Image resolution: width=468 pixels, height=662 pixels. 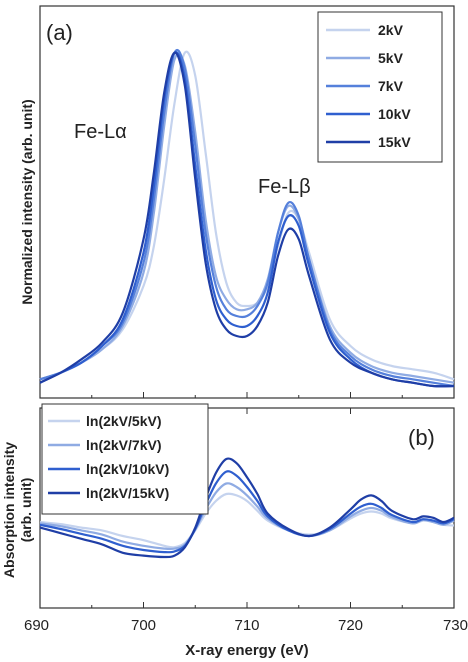 What do you see at coordinates (123, 445) in the screenshot?
I see `legend-b-label: ln(2kV/7kV)` at bounding box center [123, 445].